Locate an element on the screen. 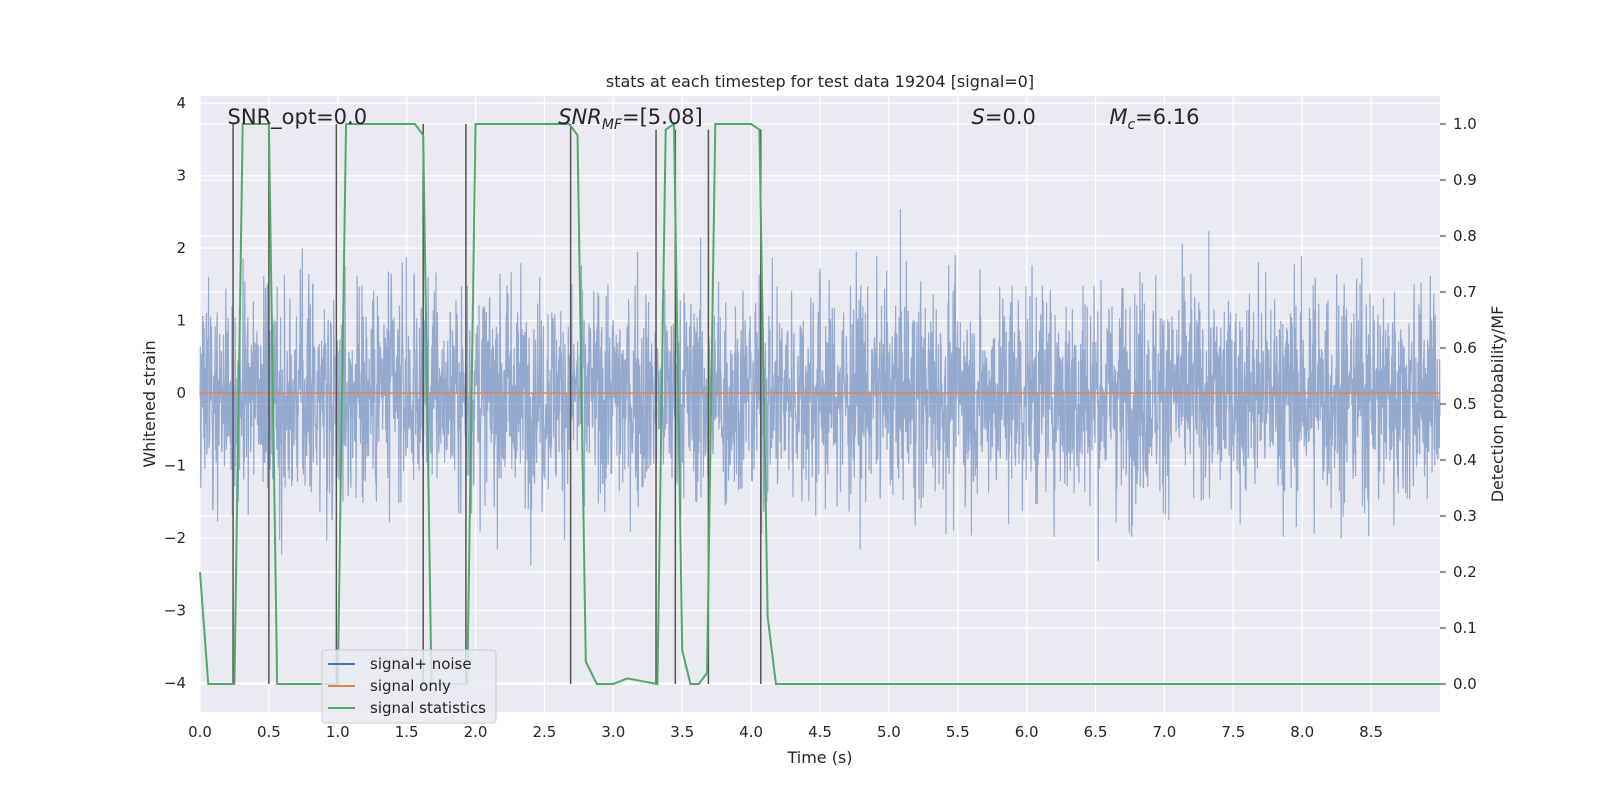 The width and height of the screenshot is (1600, 800). x-tick-label: 3.0 is located at coordinates (613, 732).